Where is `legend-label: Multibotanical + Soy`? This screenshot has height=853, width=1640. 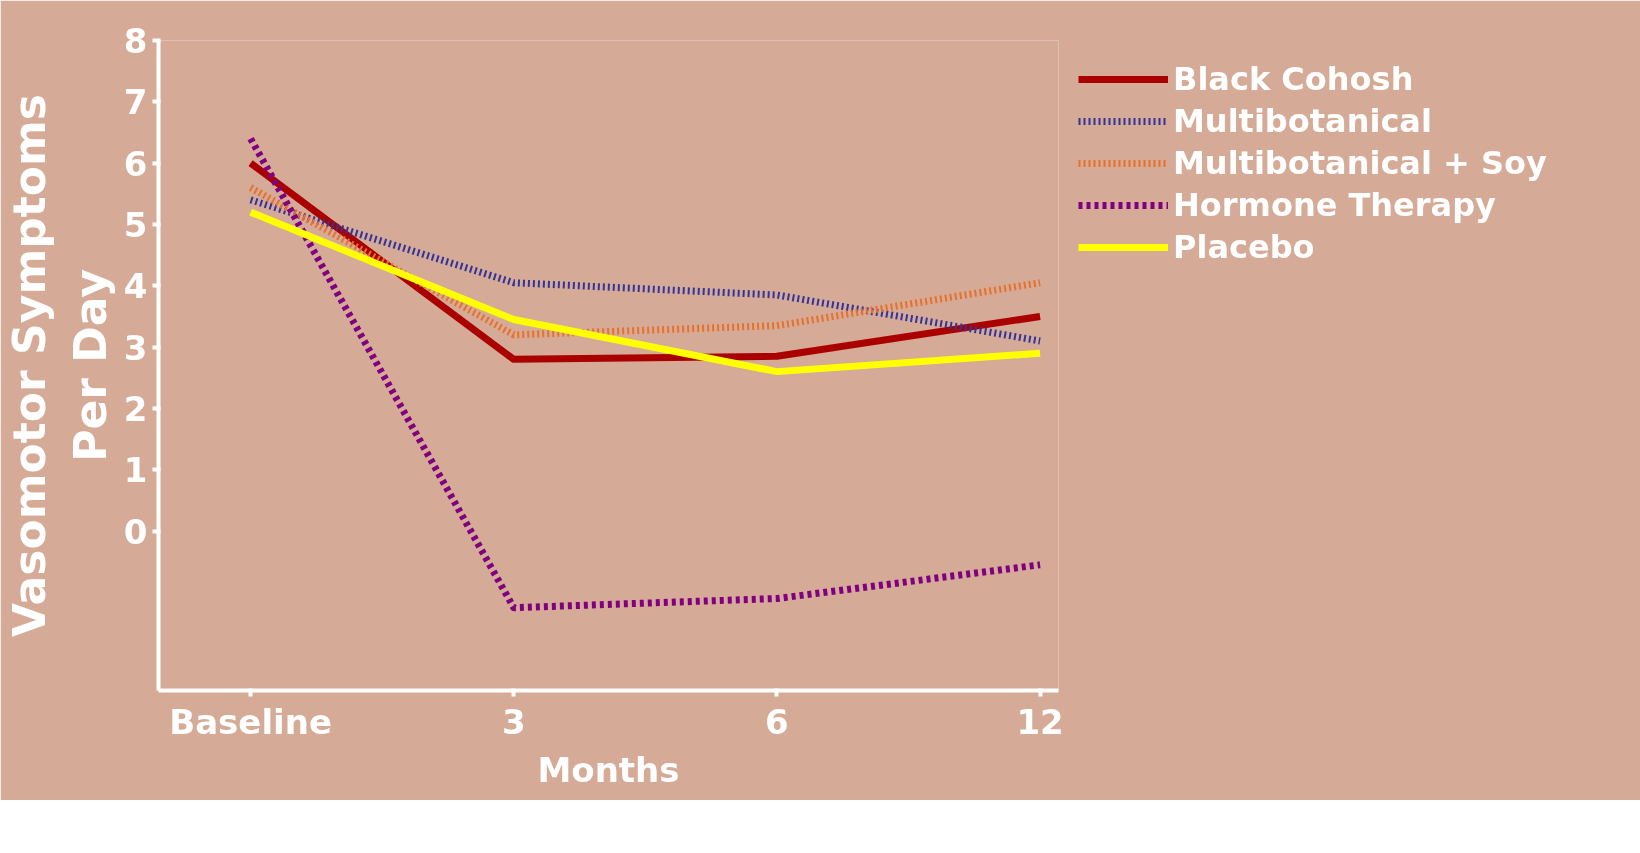 legend-label: Multibotanical + Soy is located at coordinates (1360, 163).